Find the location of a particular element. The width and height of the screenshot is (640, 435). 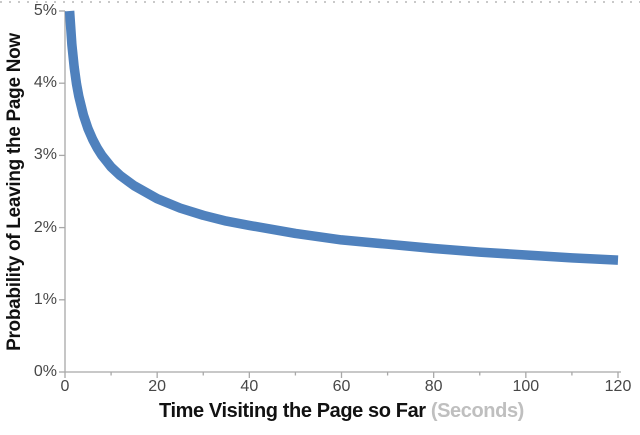

y-axis-title: Probability of Leaving the Page Now is located at coordinates (14, 192).